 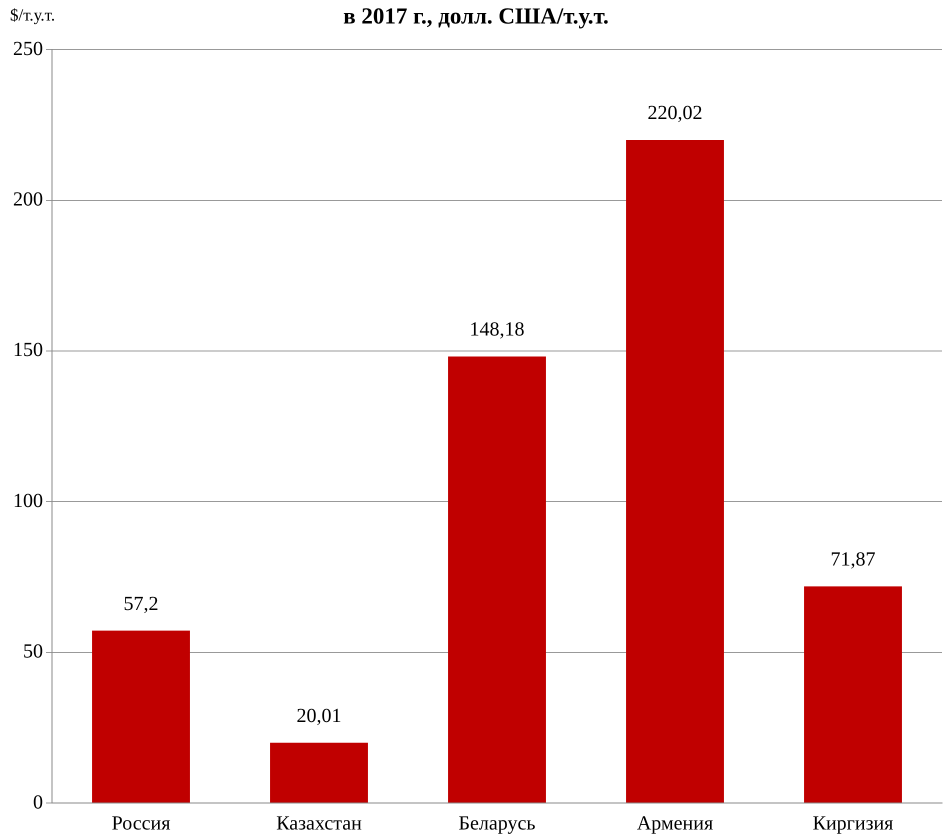 What do you see at coordinates (675, 113) in the screenshot?
I see `data-label: 220,02` at bounding box center [675, 113].